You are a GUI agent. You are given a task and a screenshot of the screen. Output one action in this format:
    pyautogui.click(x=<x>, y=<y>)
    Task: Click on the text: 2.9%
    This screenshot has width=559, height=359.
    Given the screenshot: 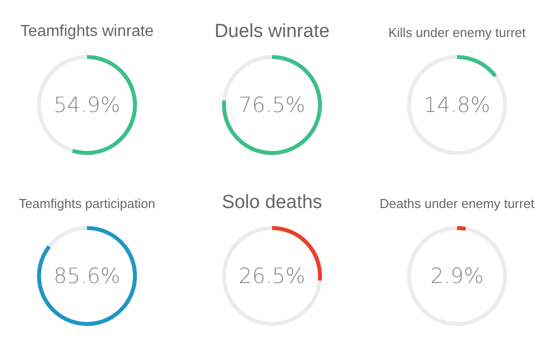 What is the action you would take?
    pyautogui.click(x=457, y=276)
    